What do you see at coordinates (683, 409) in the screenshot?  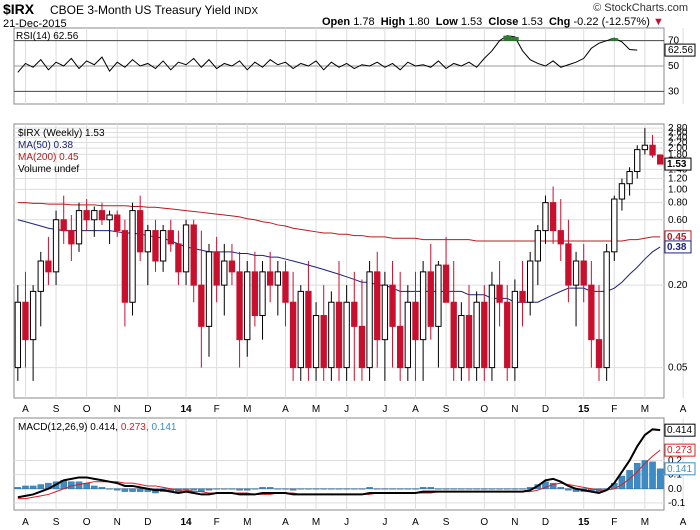 I see `x-axis-label: A` at bounding box center [683, 409].